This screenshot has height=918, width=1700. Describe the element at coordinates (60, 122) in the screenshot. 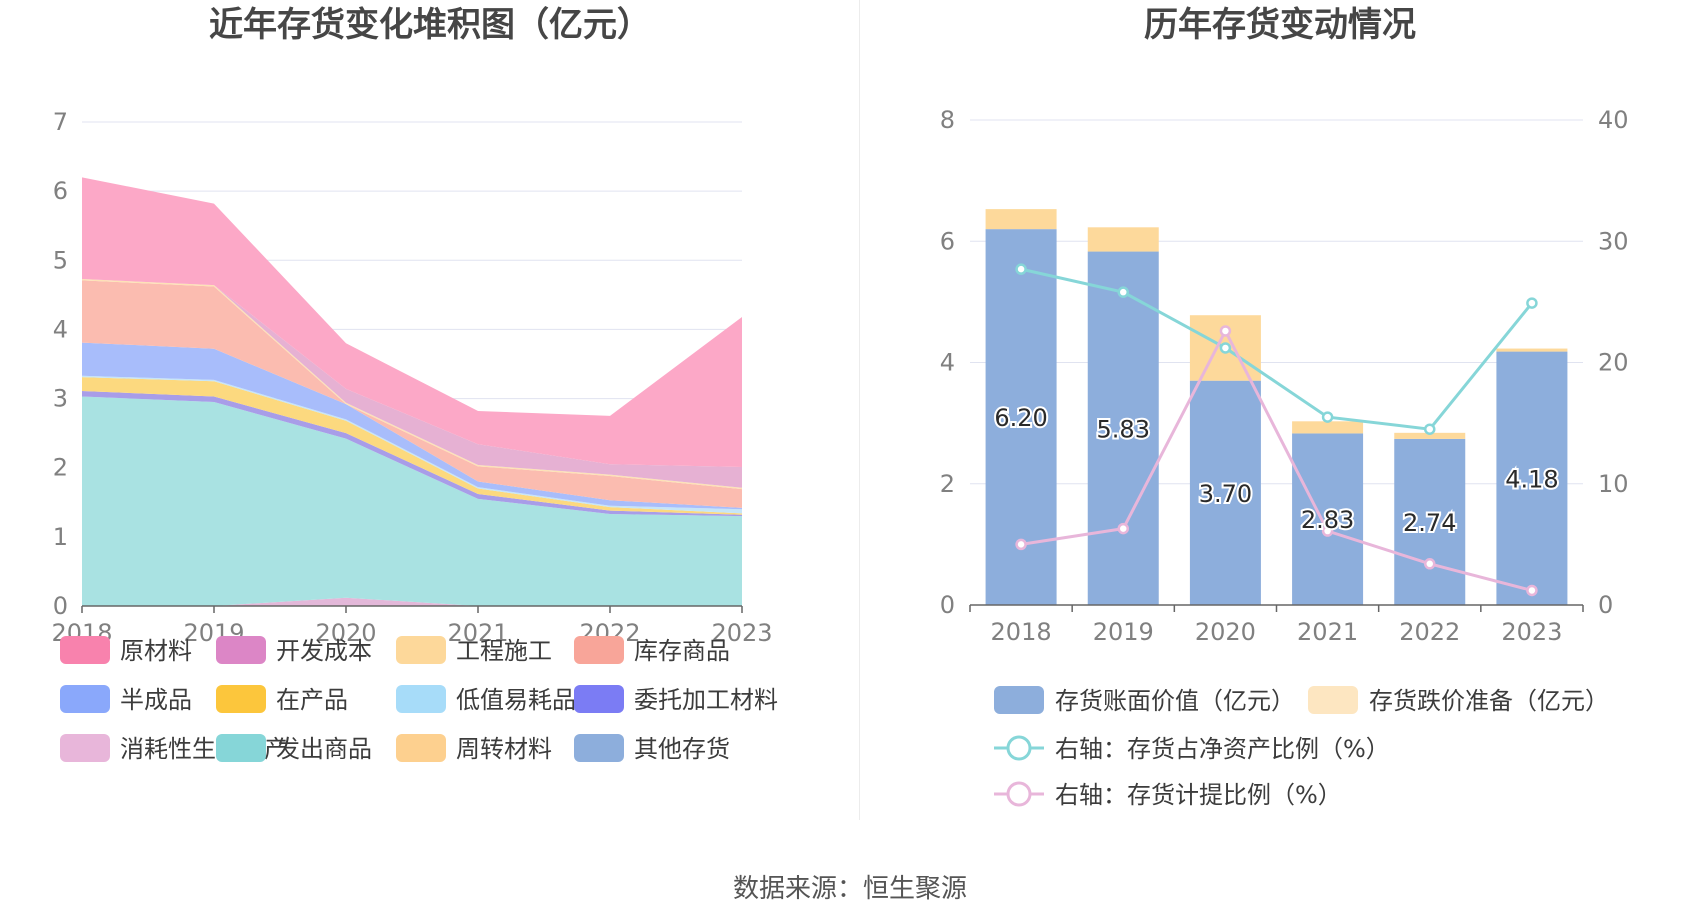

I see `y-tick-label: 7` at that location.